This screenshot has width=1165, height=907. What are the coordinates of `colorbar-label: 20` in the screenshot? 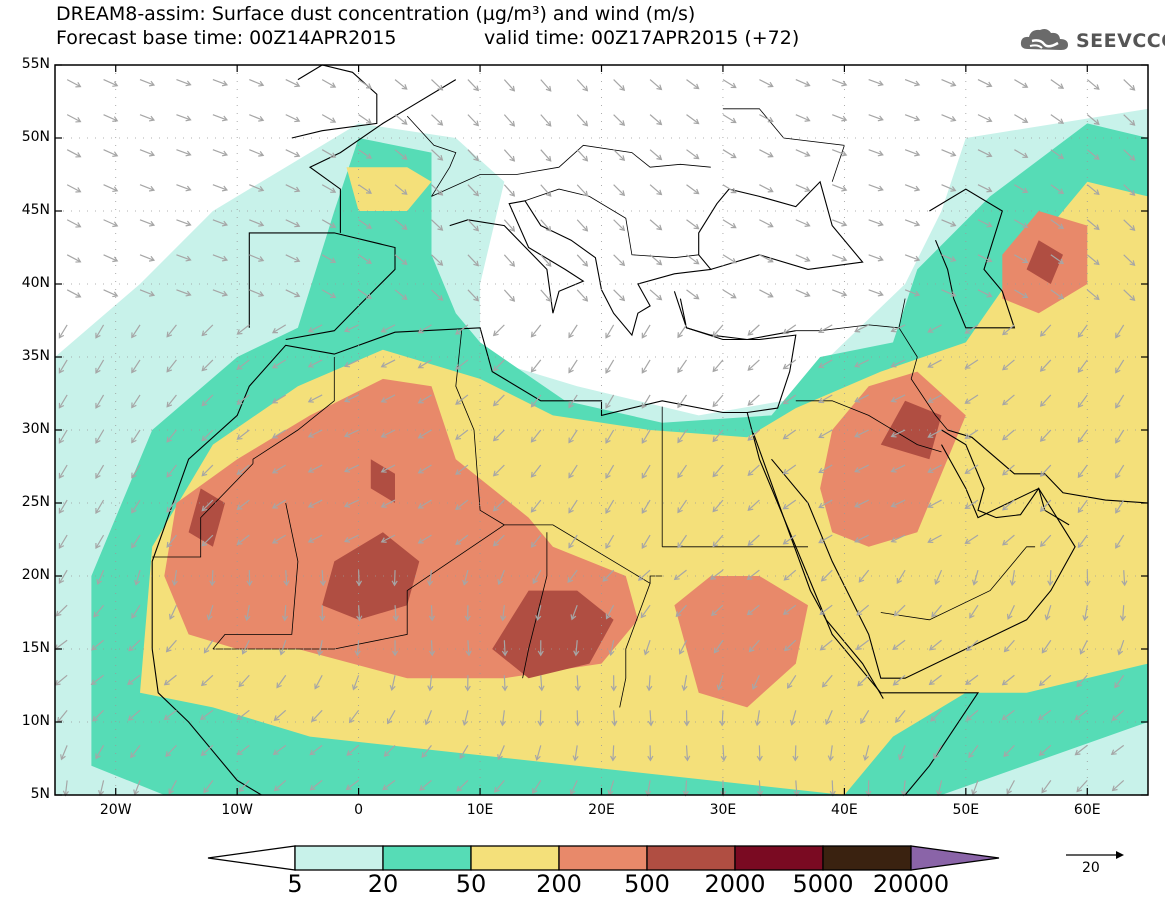 It's located at (383, 884).